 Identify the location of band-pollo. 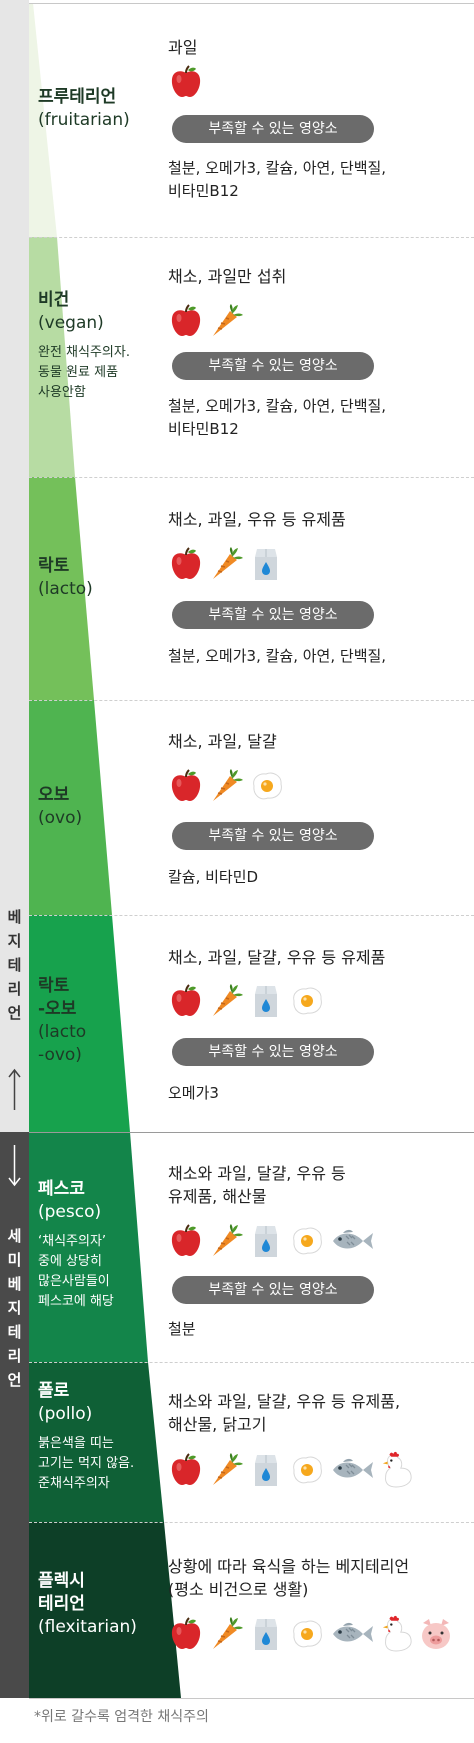
(96, 1442).